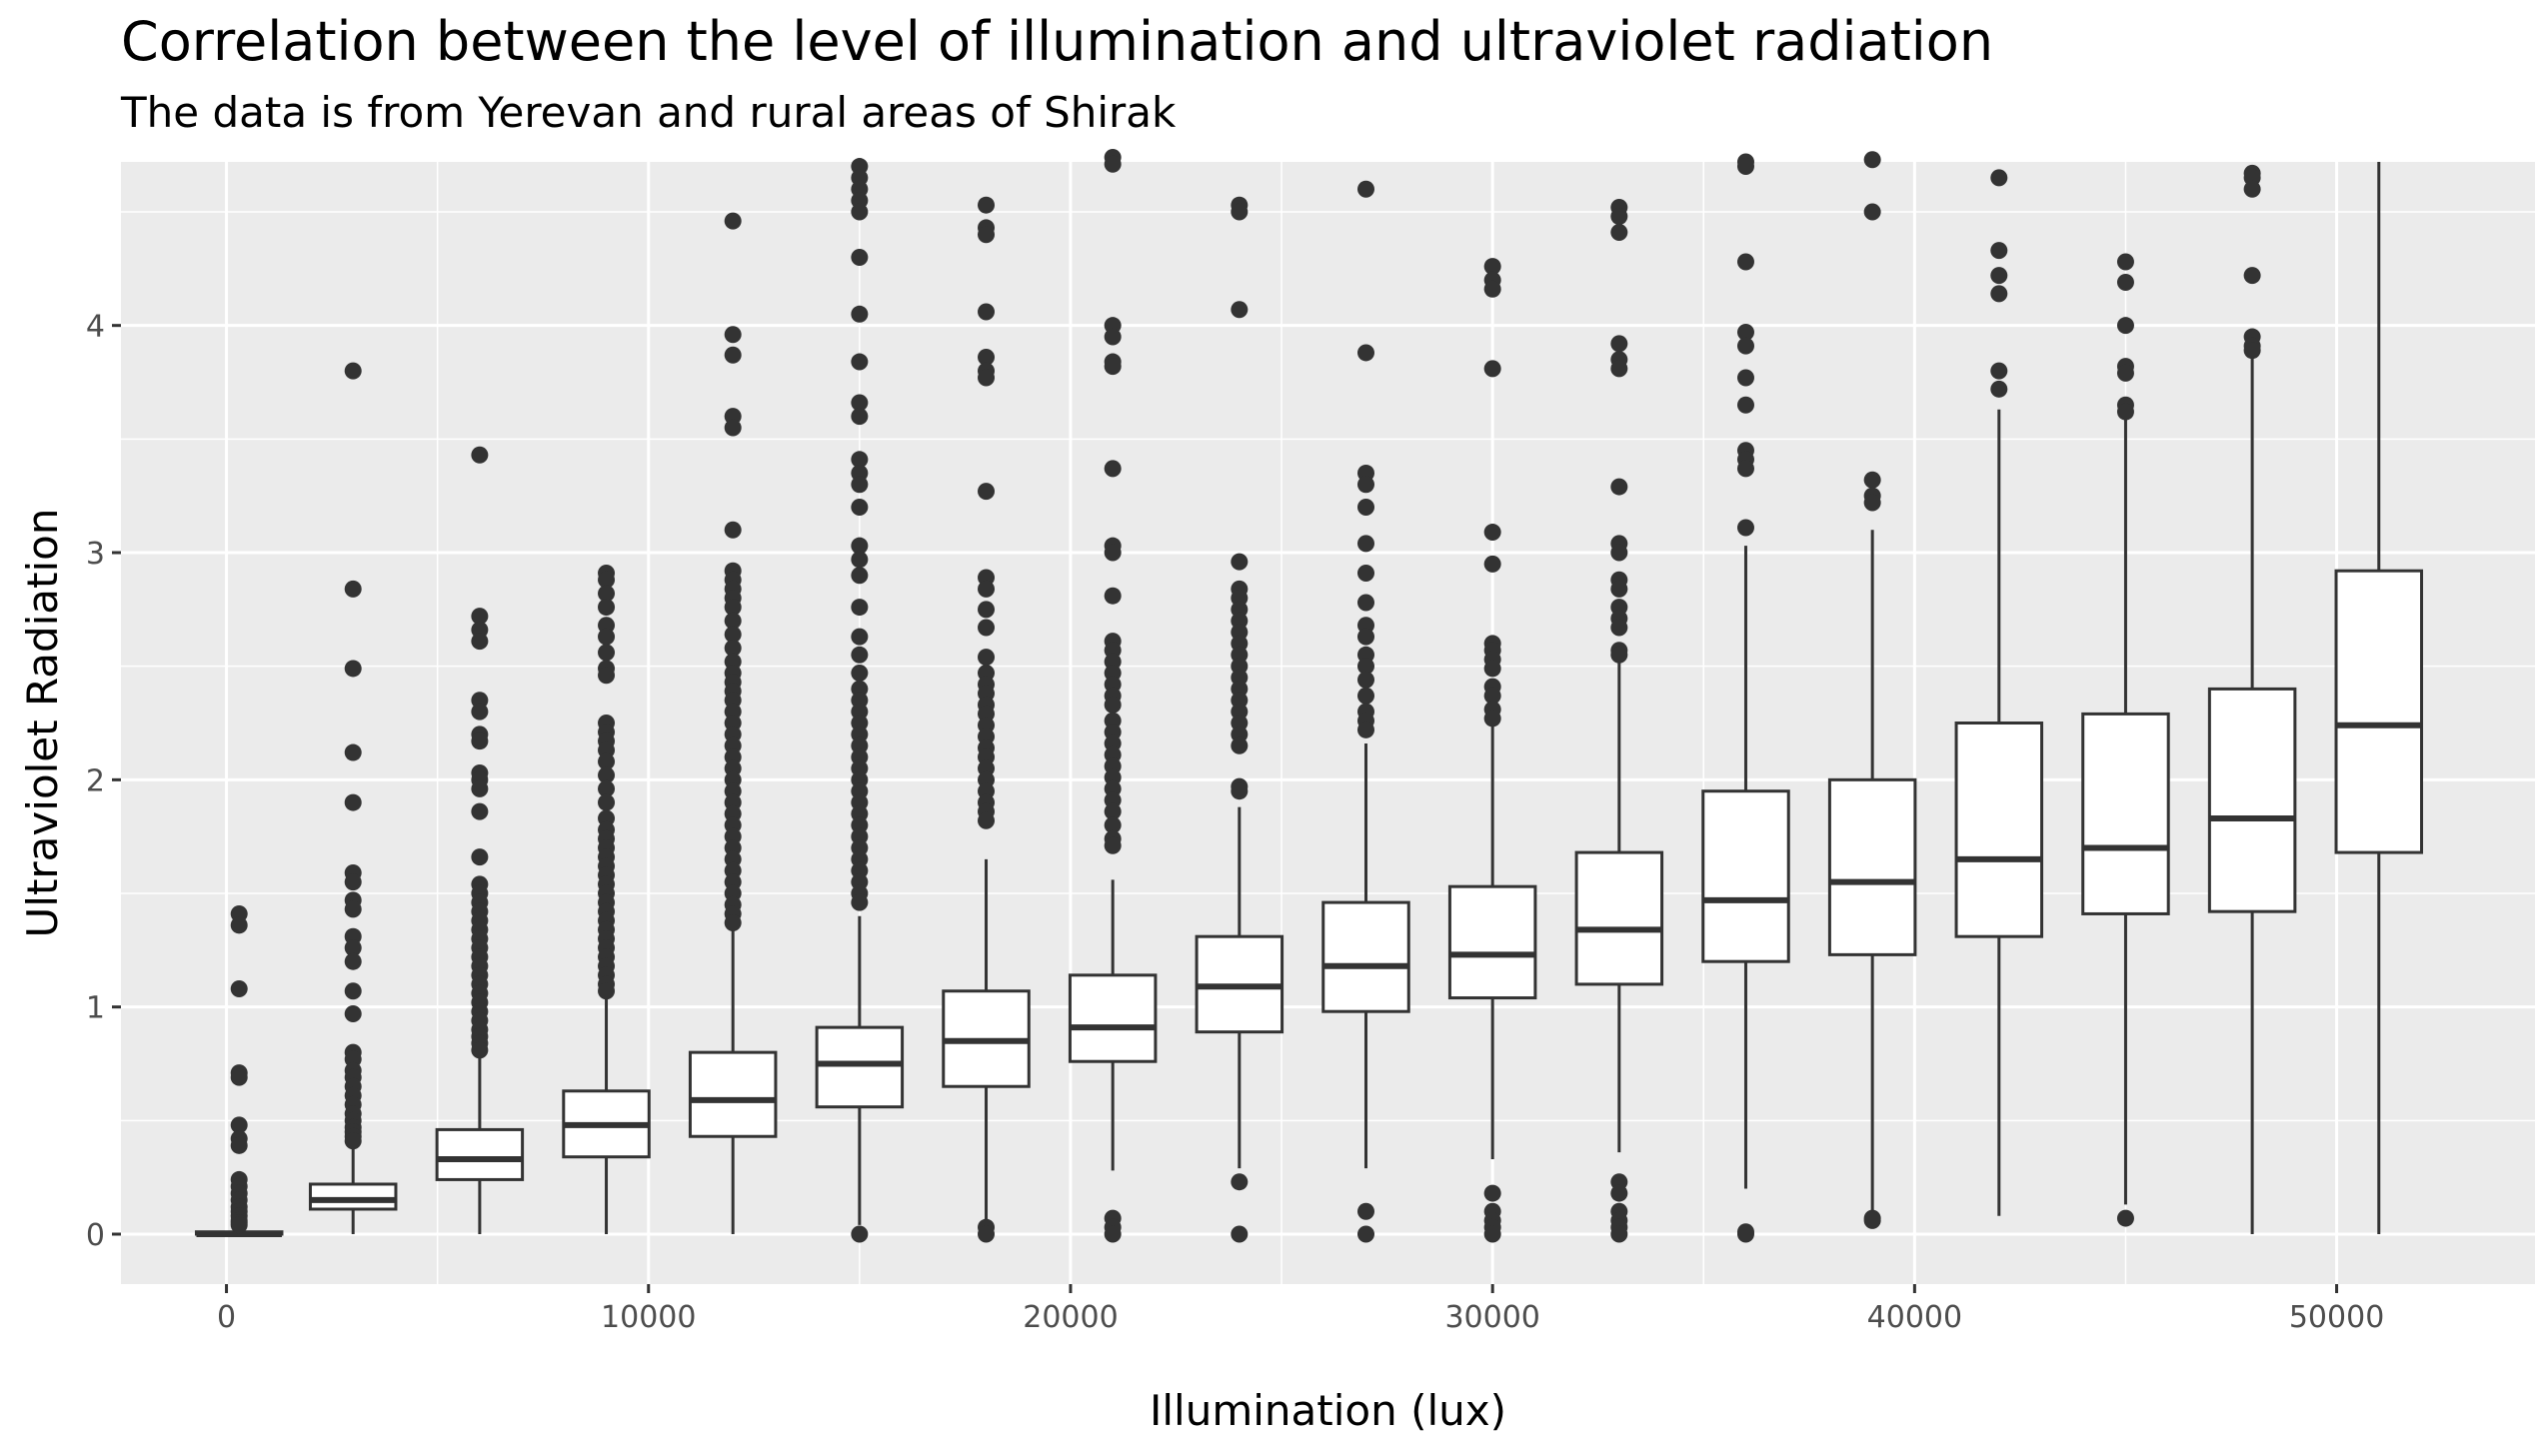  Describe the element at coordinates (95, 554) in the screenshot. I see `y-tick-label: 3` at that location.